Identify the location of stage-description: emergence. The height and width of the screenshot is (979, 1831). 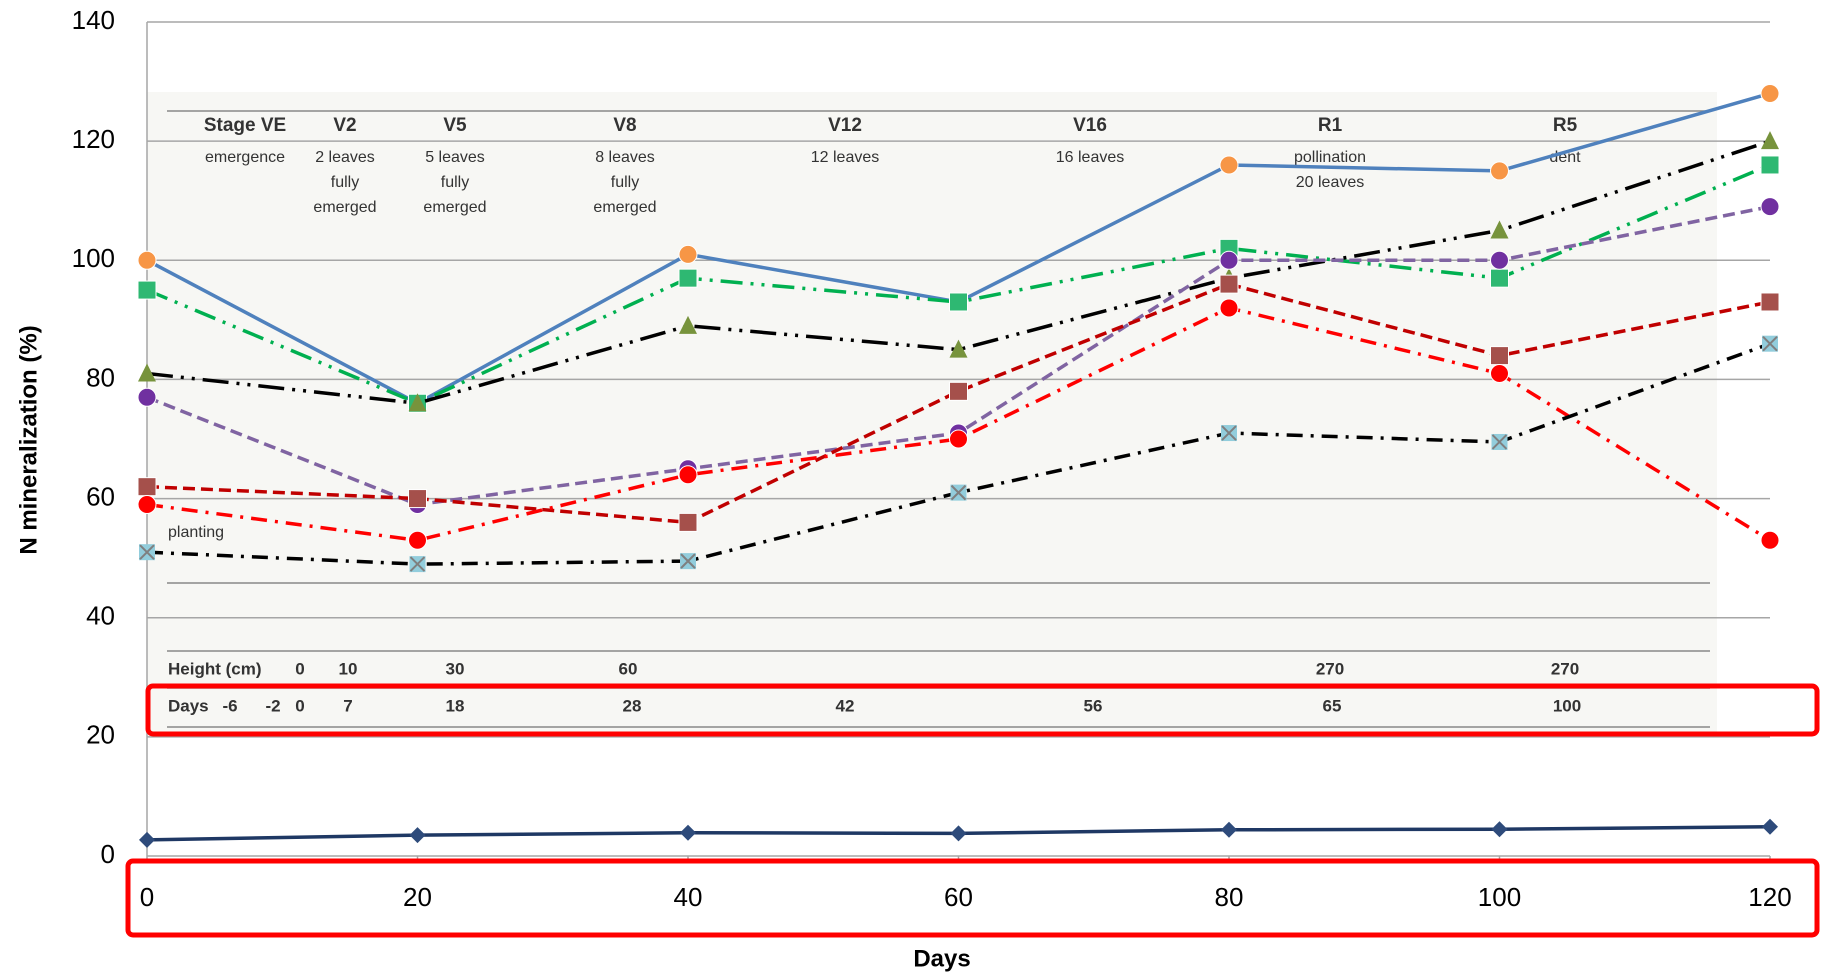
(245, 157).